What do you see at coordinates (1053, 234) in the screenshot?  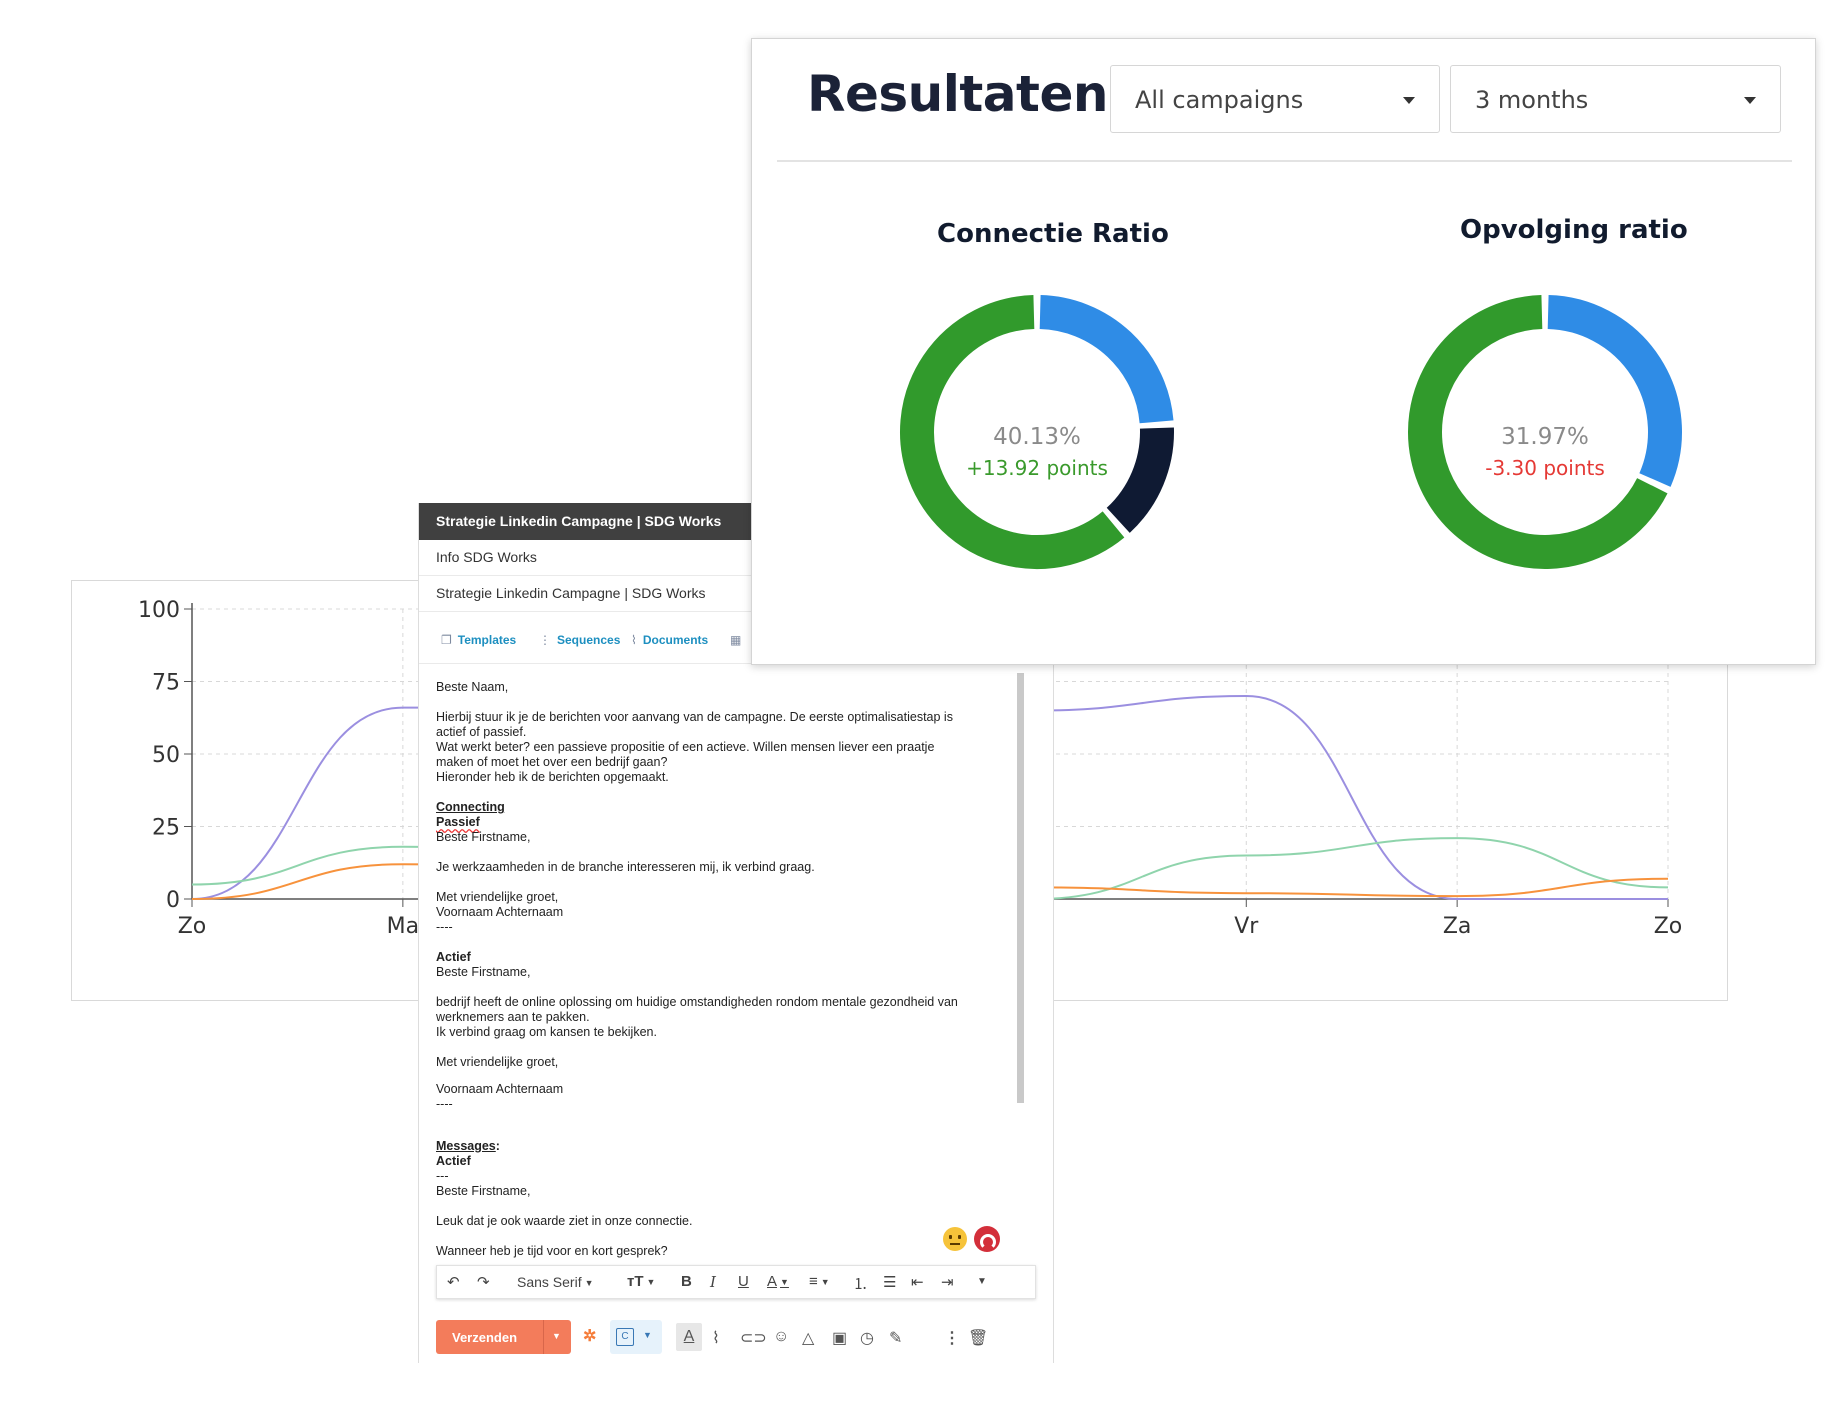 I see `connection-ratio-title: Connectie Ratio` at bounding box center [1053, 234].